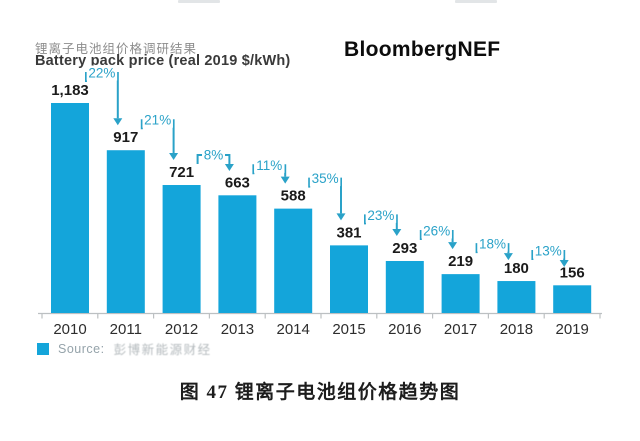 The width and height of the screenshot is (640, 441). Describe the element at coordinates (181, 172) in the screenshot. I see `value-label-2012: 721` at that location.